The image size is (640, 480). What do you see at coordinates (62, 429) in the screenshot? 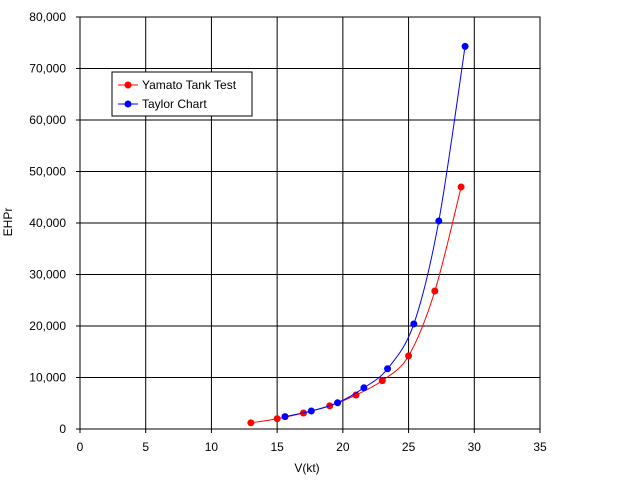
I see `y-tick-label: 0` at bounding box center [62, 429].